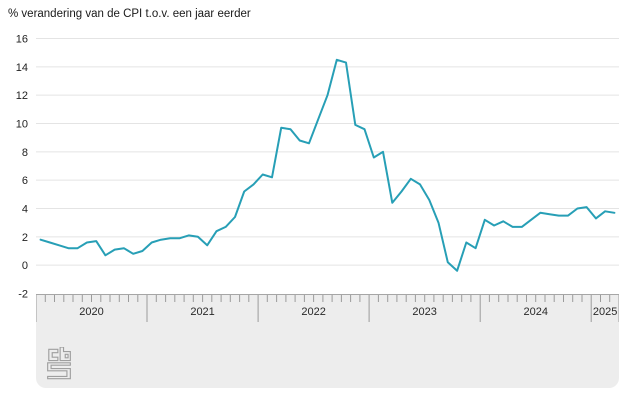 The width and height of the screenshot is (626, 417). Describe the element at coordinates (313, 312) in the screenshot. I see `year-label-2022: 2022` at that location.